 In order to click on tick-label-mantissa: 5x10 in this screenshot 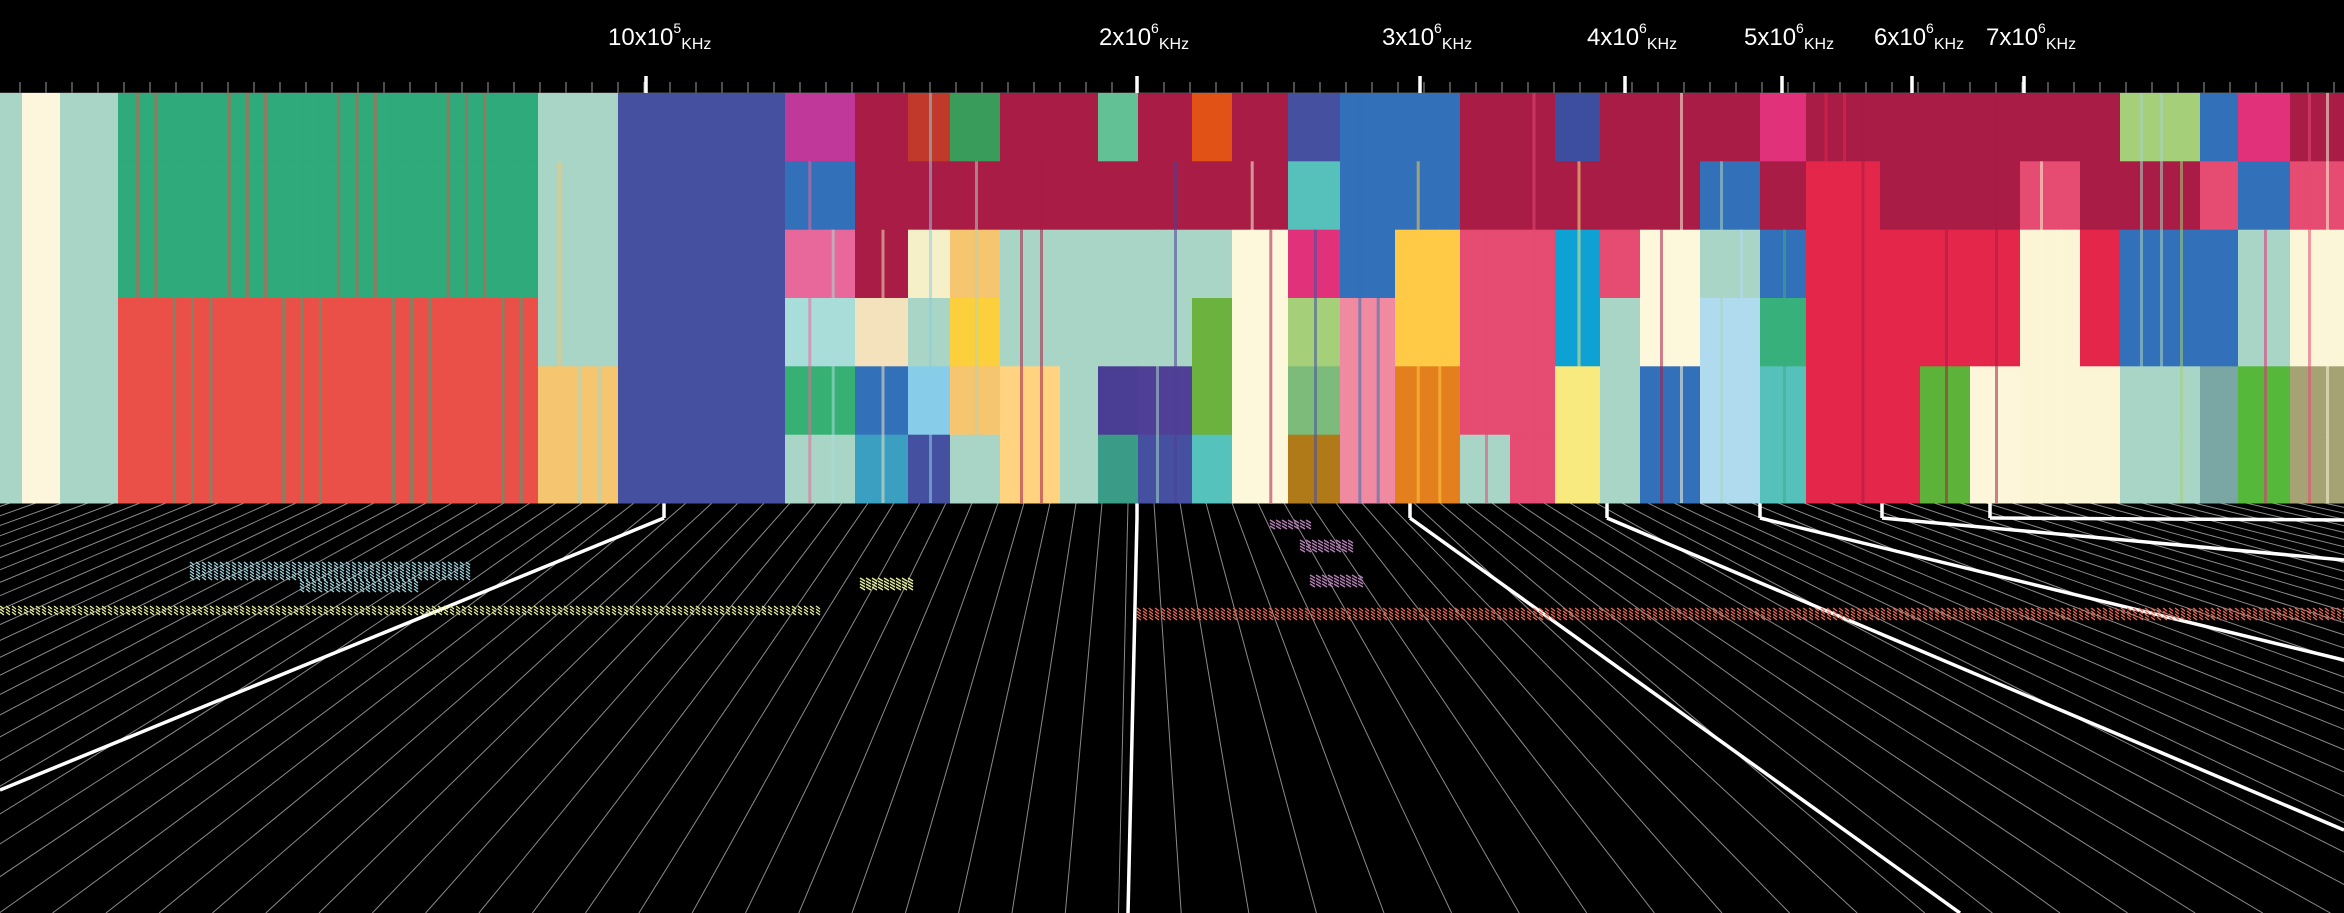, I will do `click(1770, 37)`.